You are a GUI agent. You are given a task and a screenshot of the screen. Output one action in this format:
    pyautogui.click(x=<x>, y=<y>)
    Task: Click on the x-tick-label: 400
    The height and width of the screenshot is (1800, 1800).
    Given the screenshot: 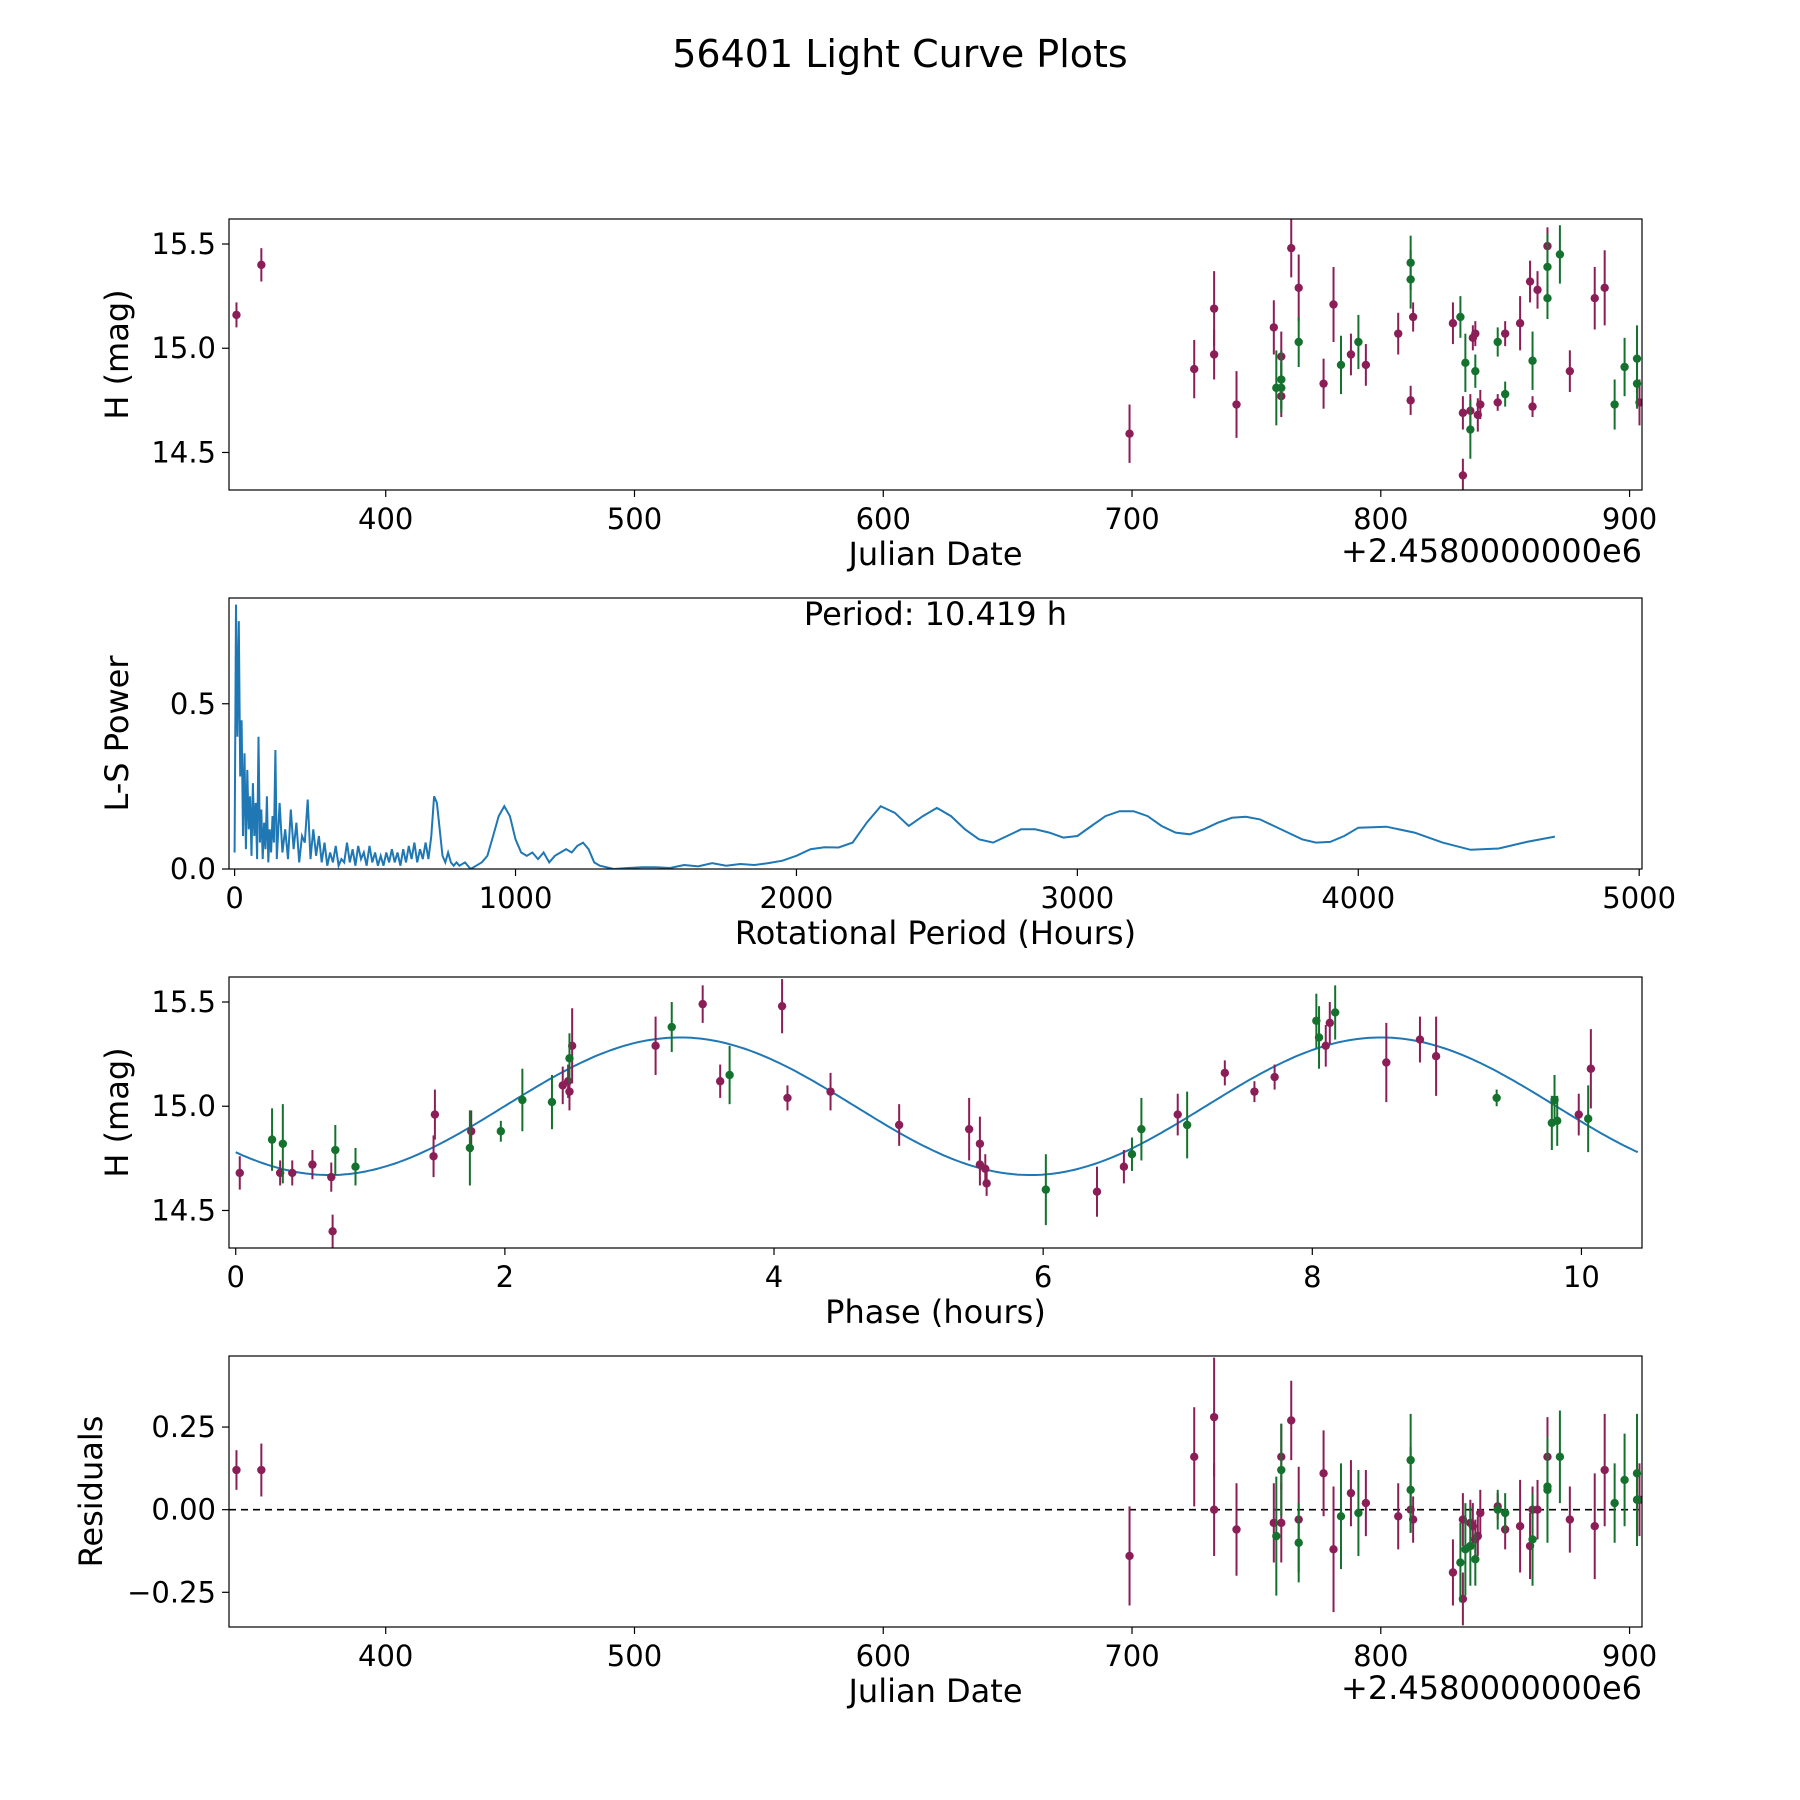 What is the action you would take?
    pyautogui.click(x=385, y=519)
    